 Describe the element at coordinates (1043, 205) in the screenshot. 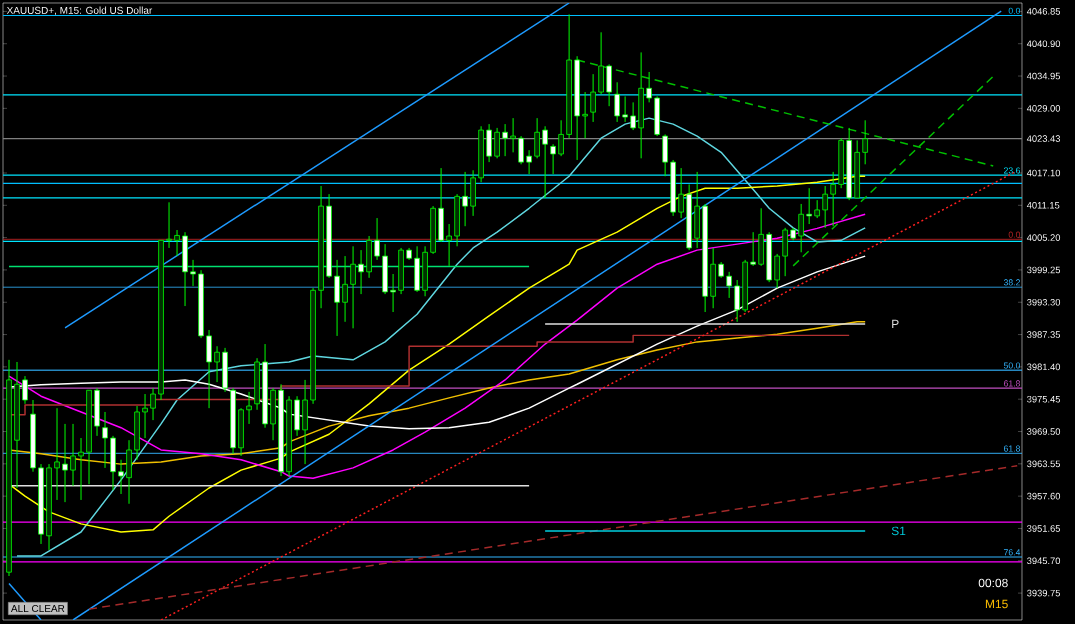

I see `y-tick-label: 4011.15` at that location.